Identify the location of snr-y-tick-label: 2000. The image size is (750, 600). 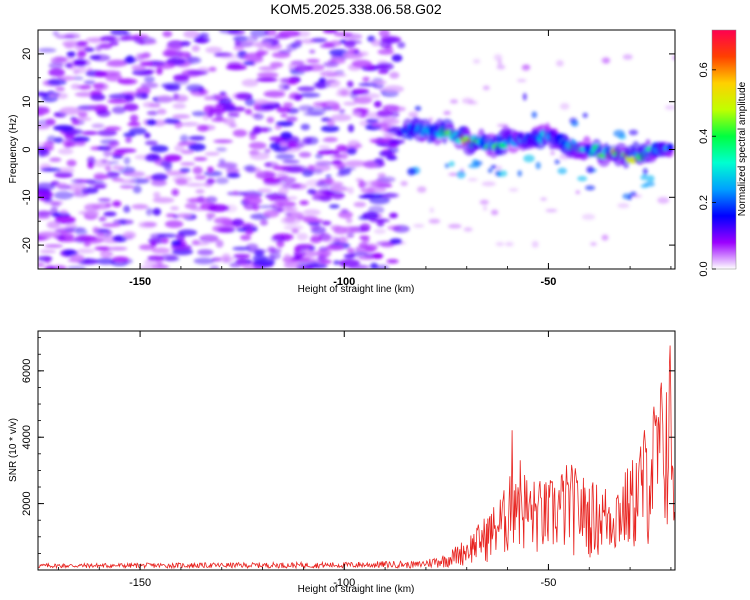
(27, 503).